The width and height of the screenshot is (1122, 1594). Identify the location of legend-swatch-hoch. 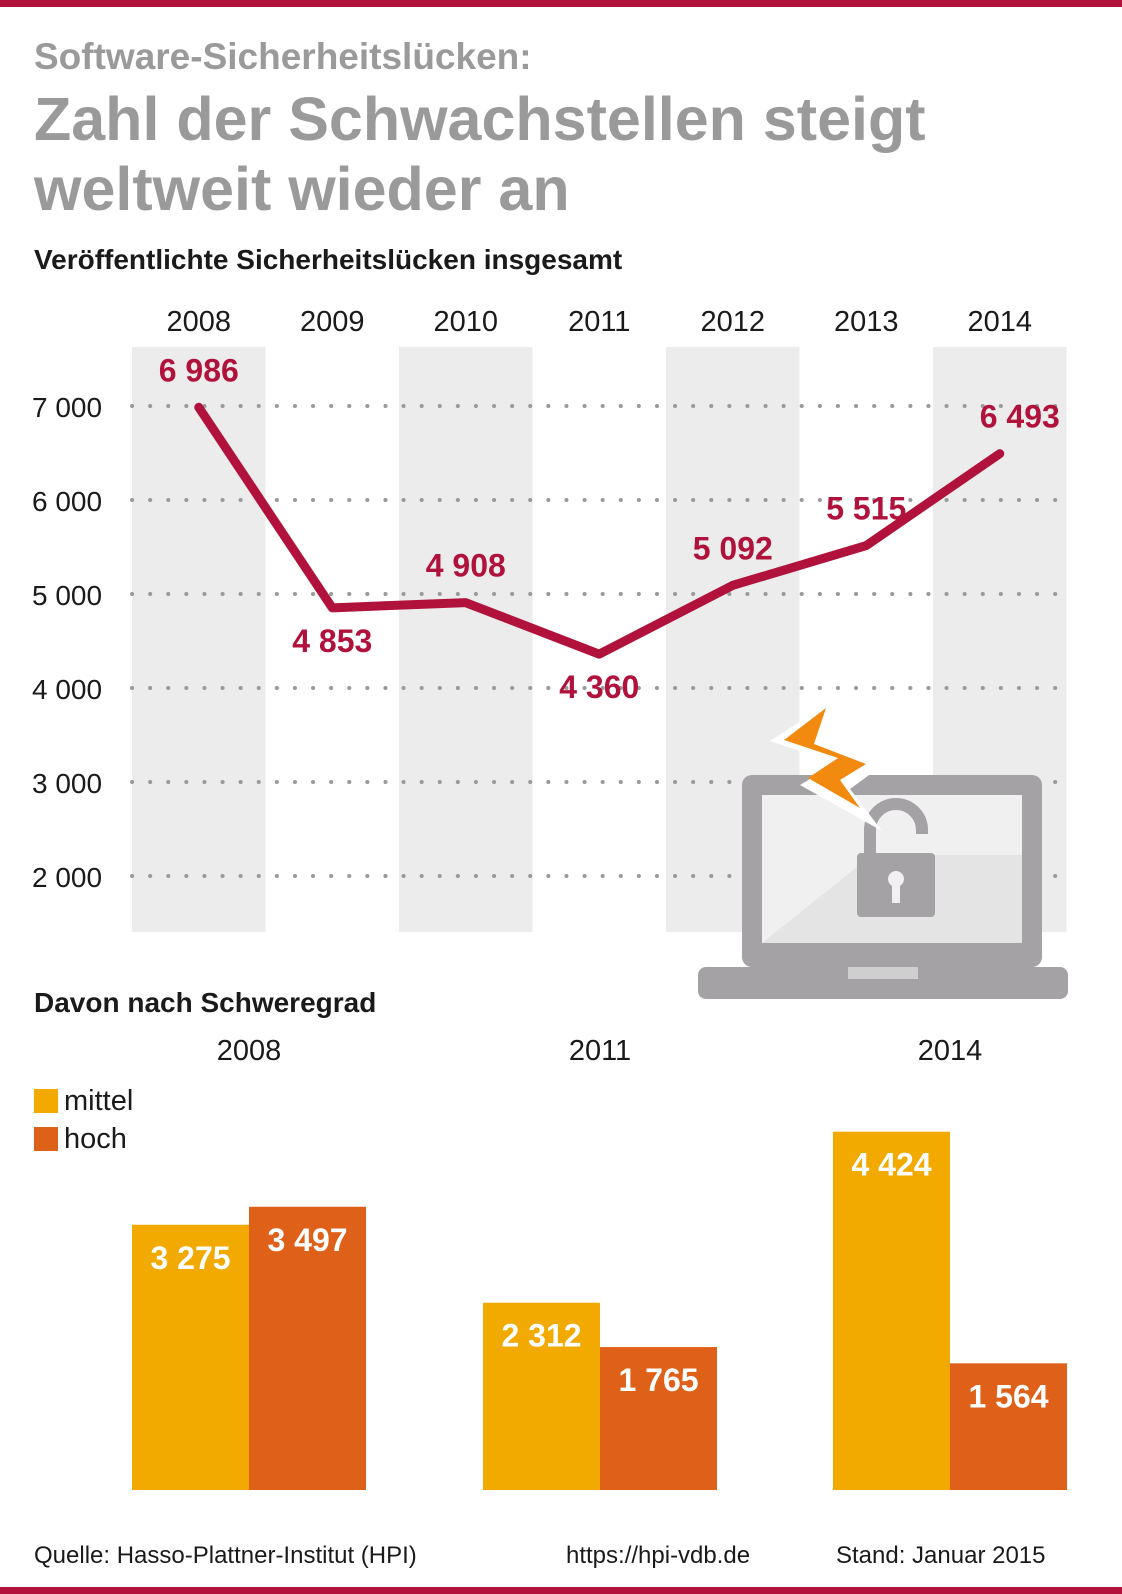
(46, 1139).